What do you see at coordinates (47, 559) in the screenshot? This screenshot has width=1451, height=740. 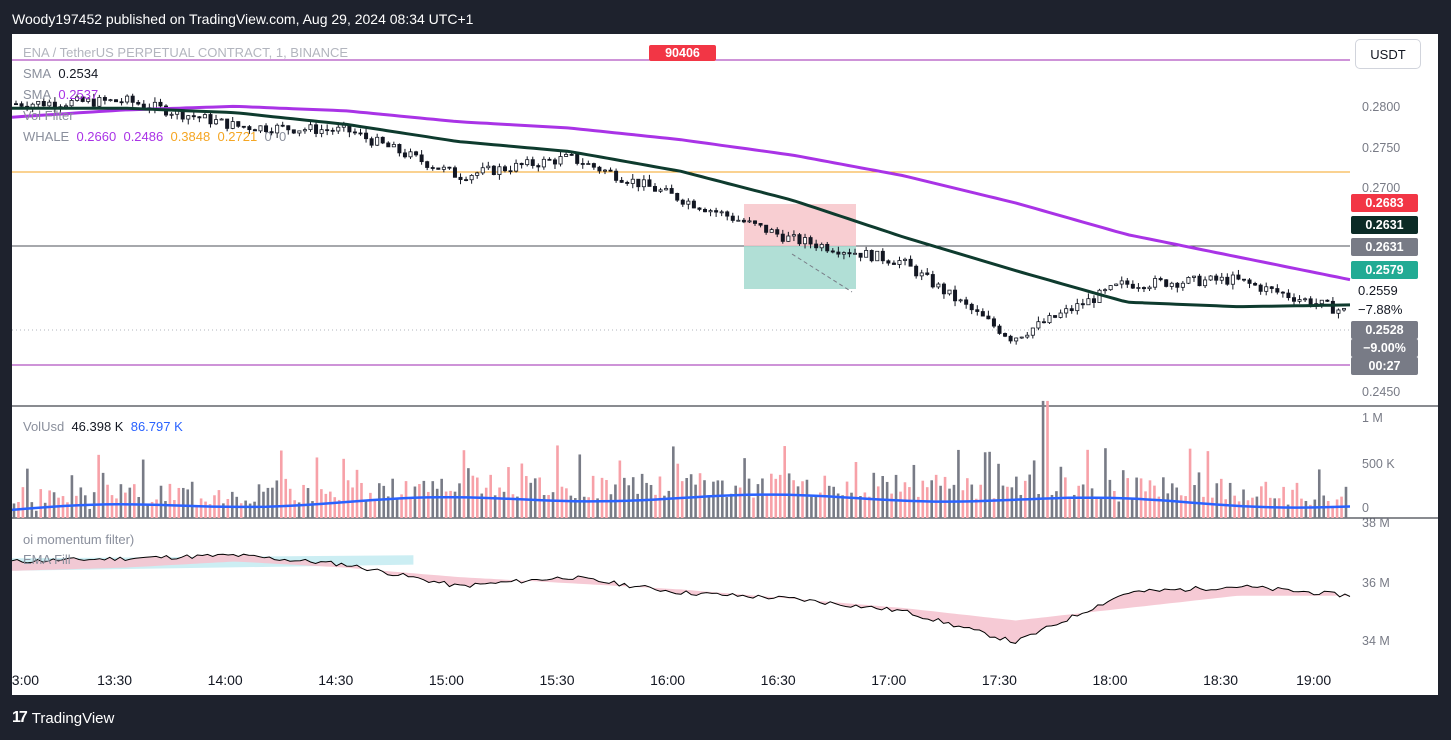 I see `oi-legend-sub: EMA Fill` at bounding box center [47, 559].